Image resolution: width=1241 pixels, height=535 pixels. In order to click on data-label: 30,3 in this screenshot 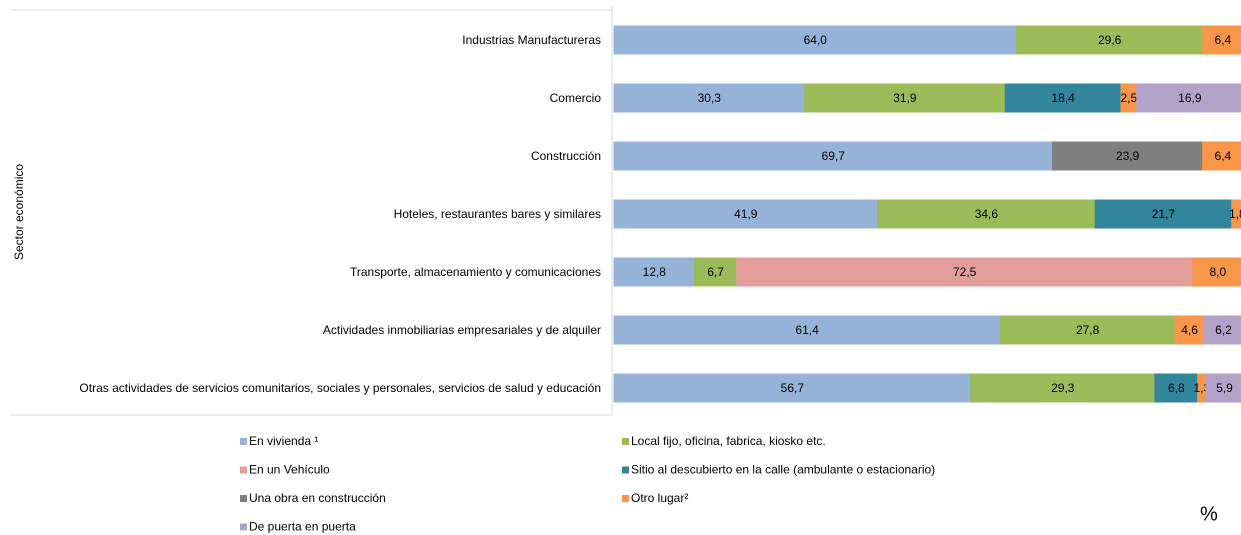, I will do `click(710, 98)`.